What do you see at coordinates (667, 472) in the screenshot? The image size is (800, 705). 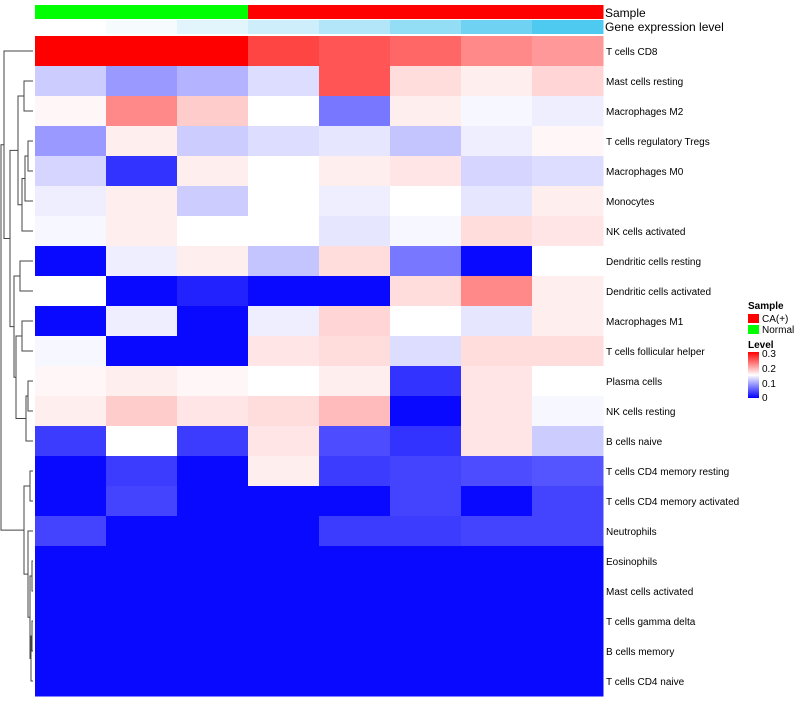 I see `row-label: T cells CD4 memory resting` at bounding box center [667, 472].